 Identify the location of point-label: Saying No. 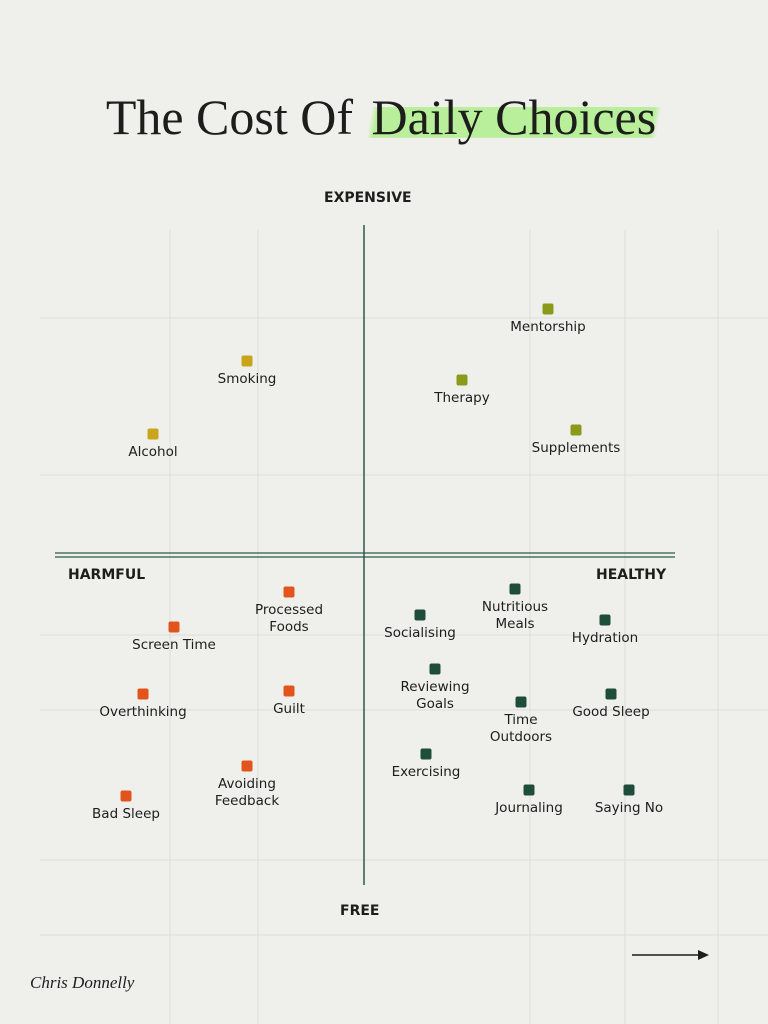
(629, 808).